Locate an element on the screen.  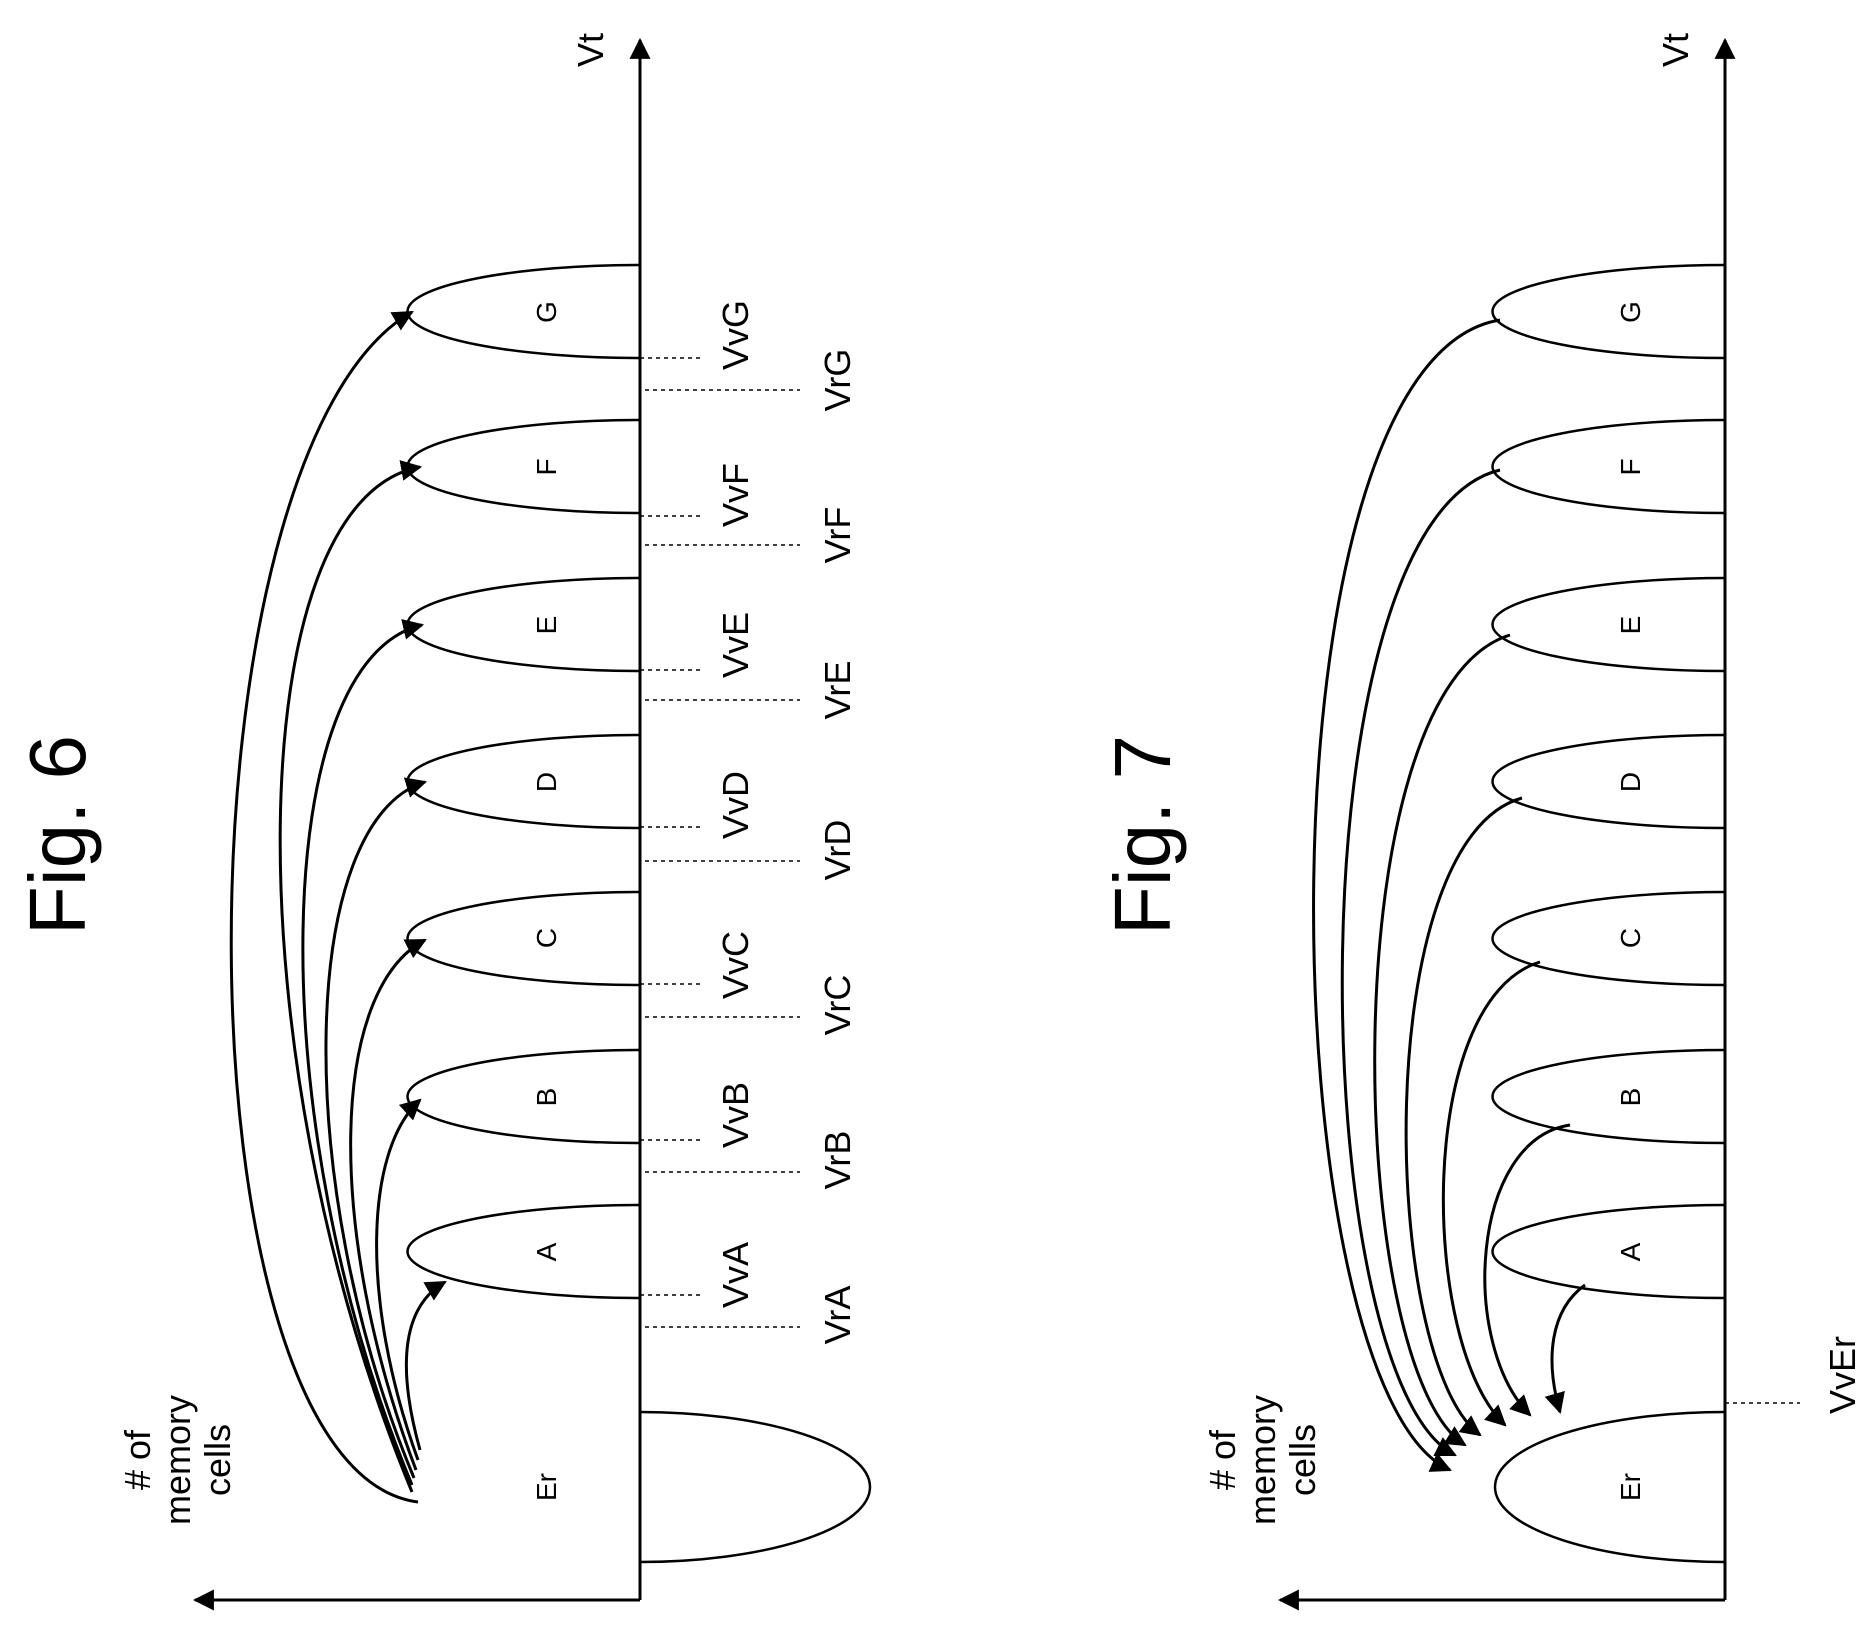
fig7-arrow-d-to-er is located at coordinates (1463, 1116).